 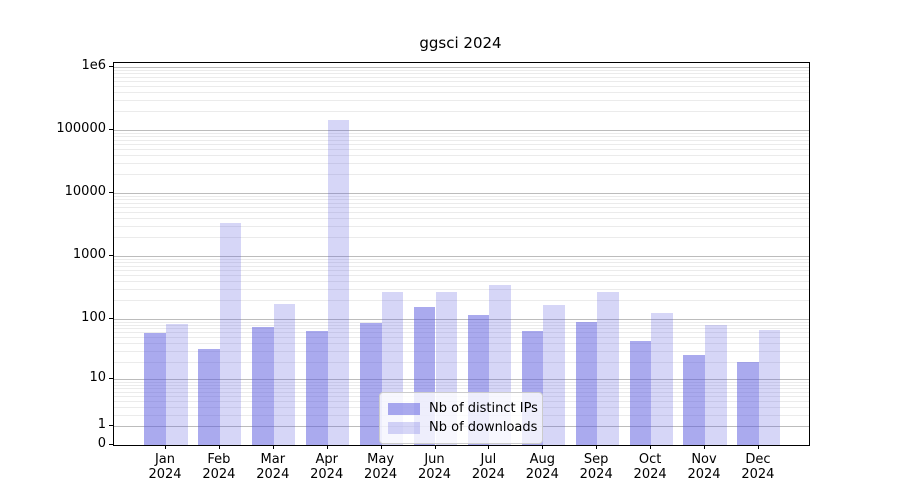 What do you see at coordinates (554, 375) in the screenshot?
I see `bar-downloads-aug-2024` at bounding box center [554, 375].